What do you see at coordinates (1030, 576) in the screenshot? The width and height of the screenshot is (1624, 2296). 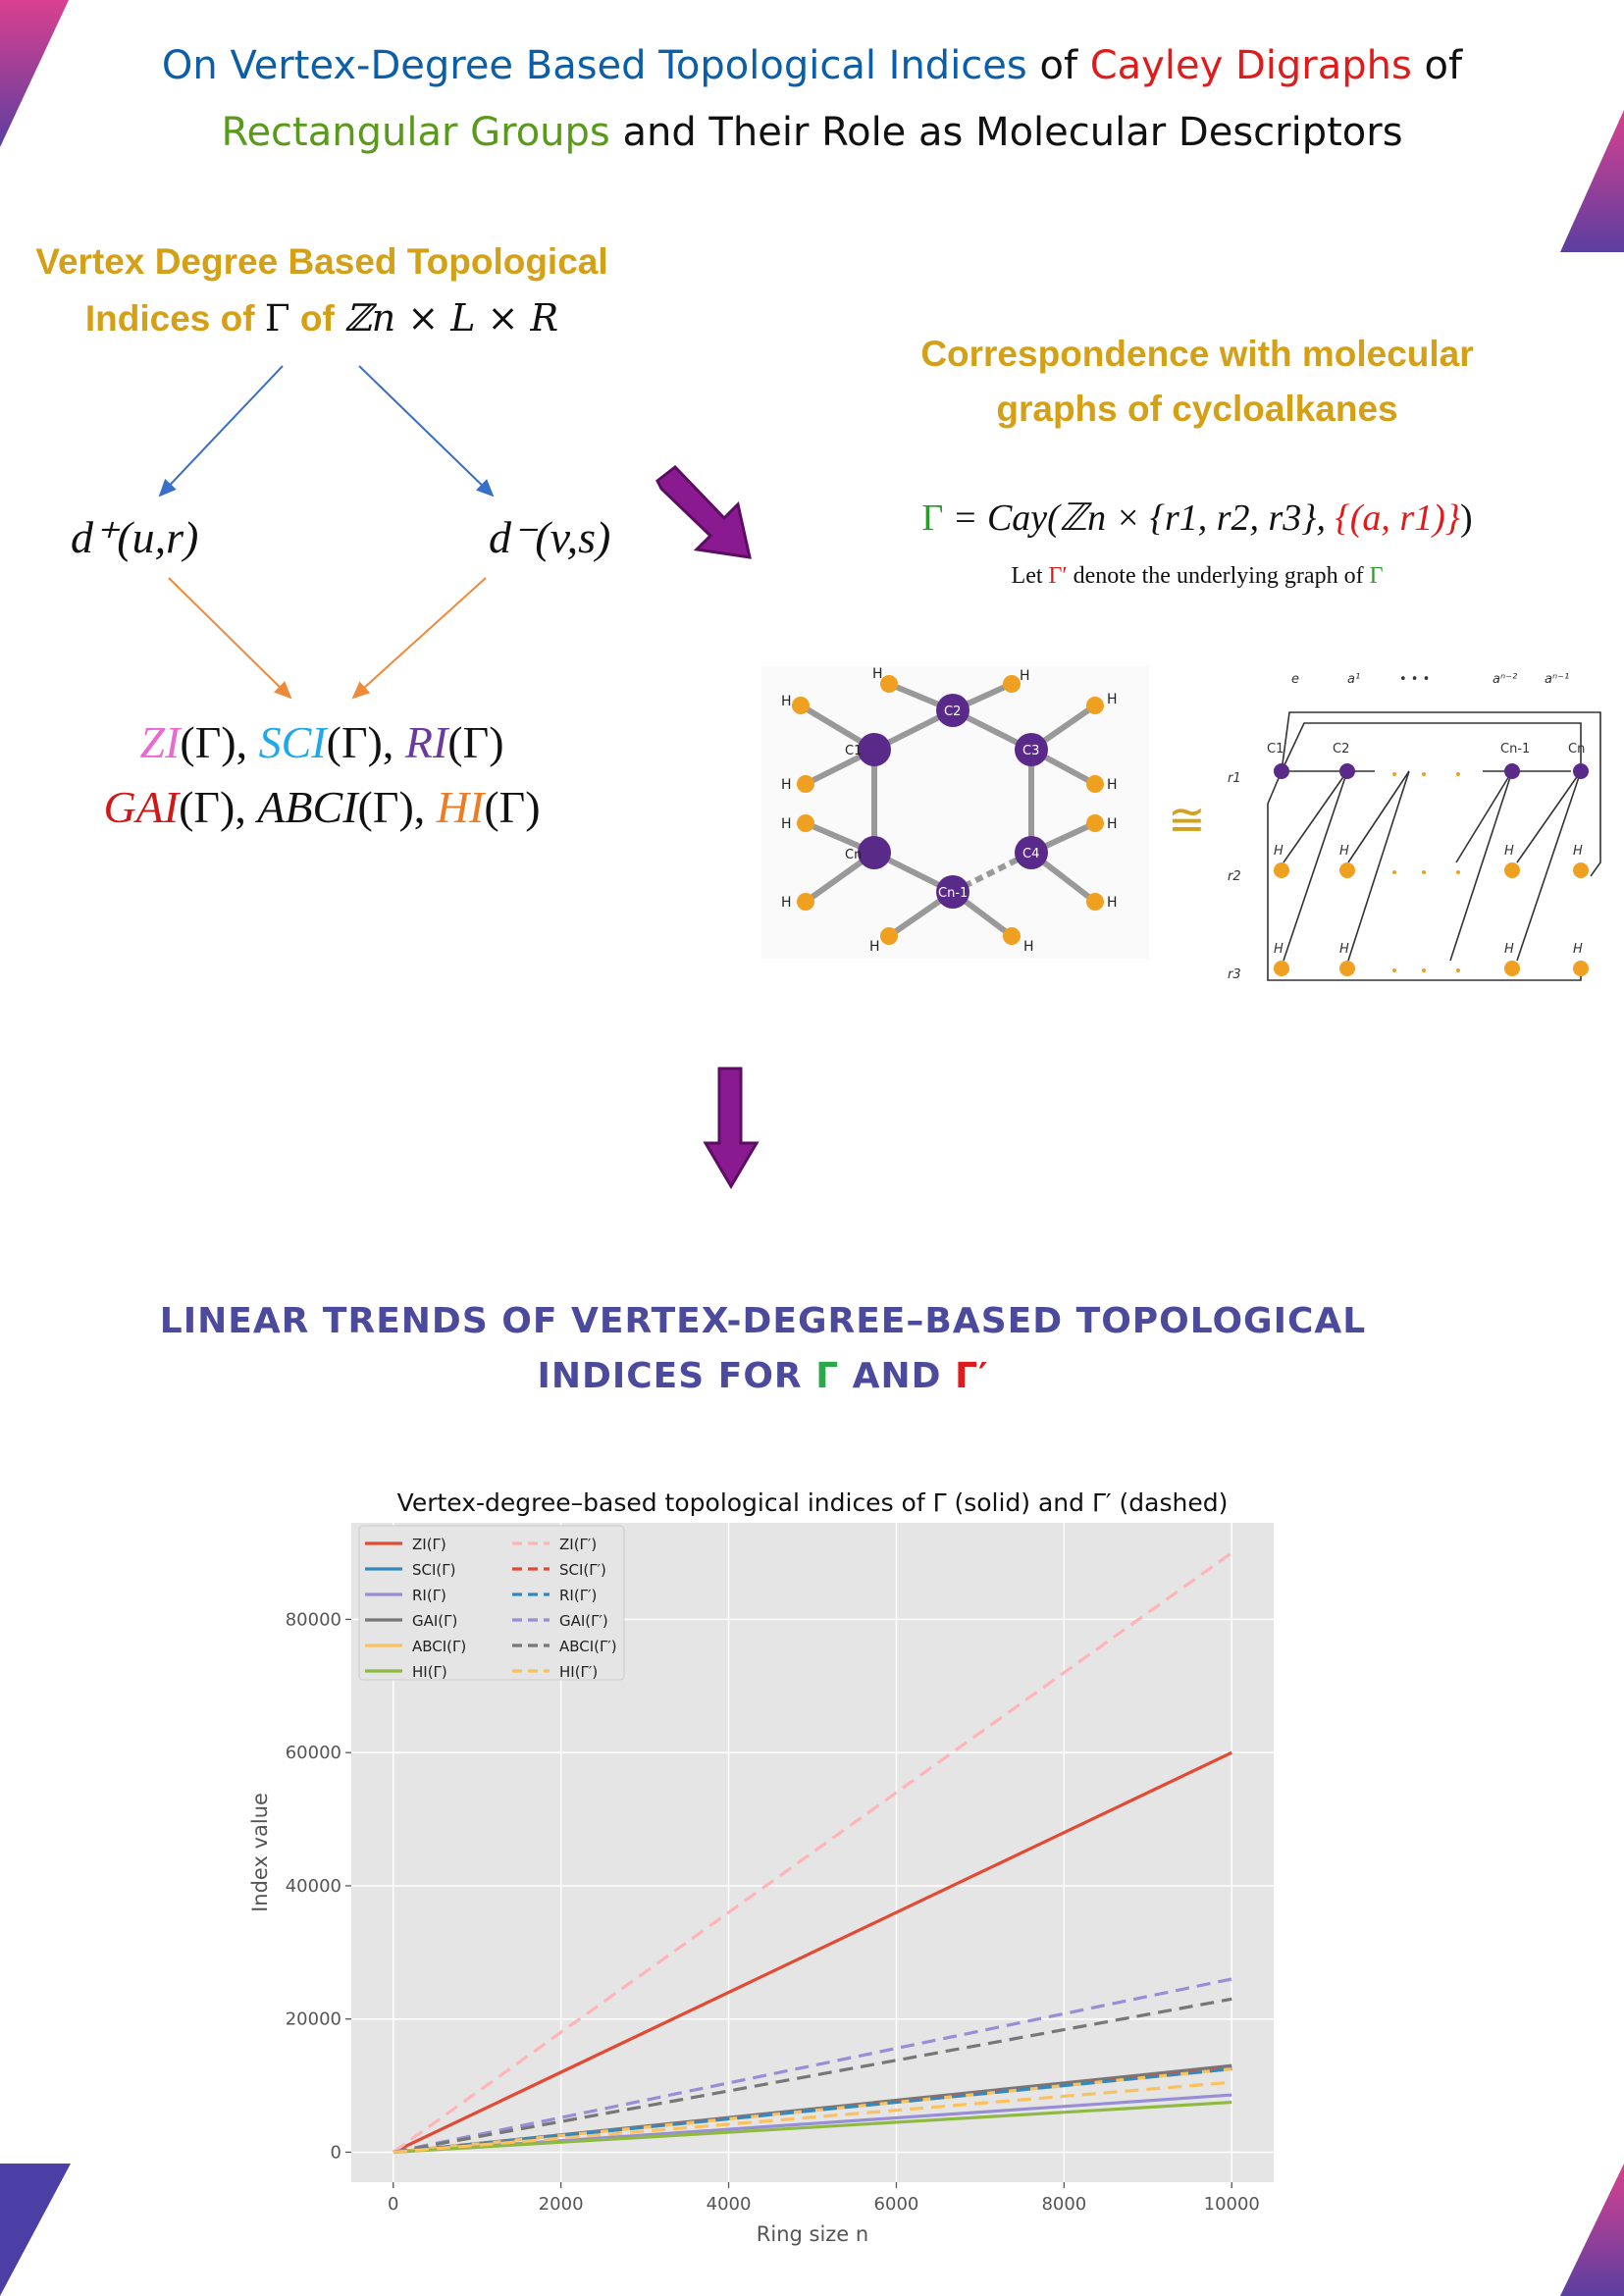 I see `note-let: Let` at bounding box center [1030, 576].